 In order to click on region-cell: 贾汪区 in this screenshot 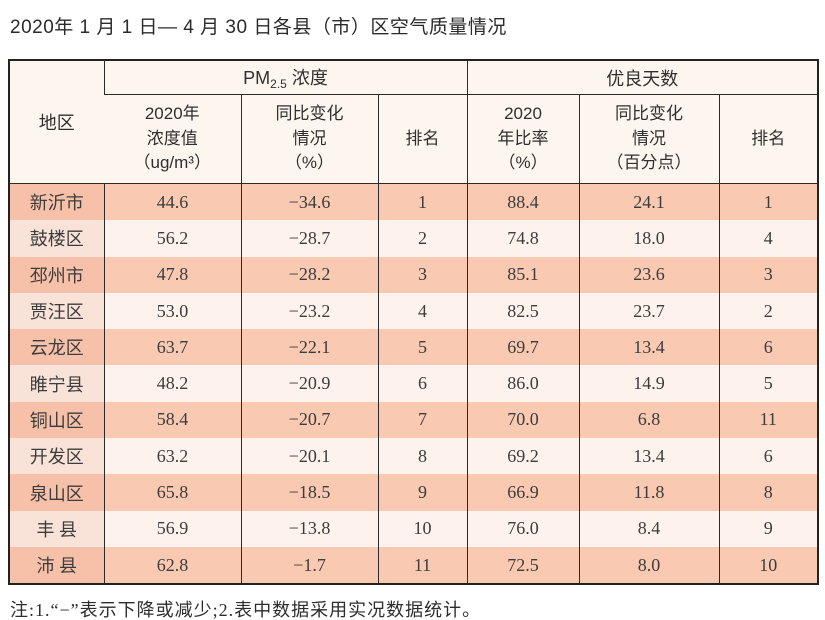, I will do `click(56, 311)`.